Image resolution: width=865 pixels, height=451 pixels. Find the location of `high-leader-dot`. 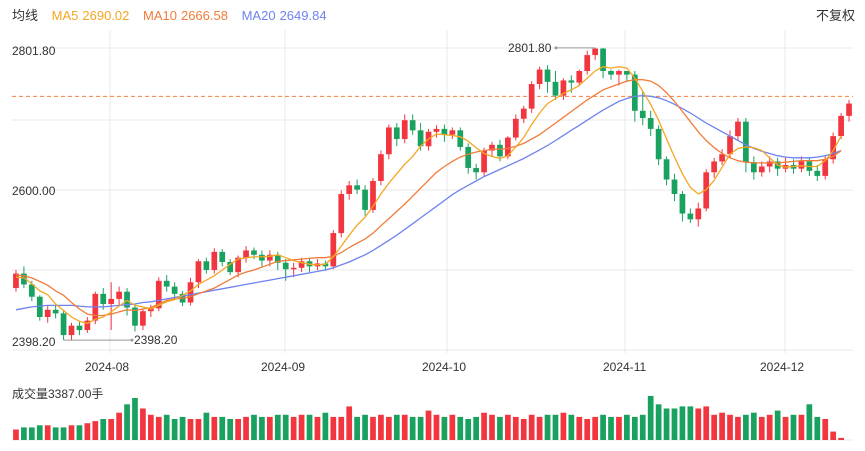

high-leader-dot is located at coordinates (556, 48).